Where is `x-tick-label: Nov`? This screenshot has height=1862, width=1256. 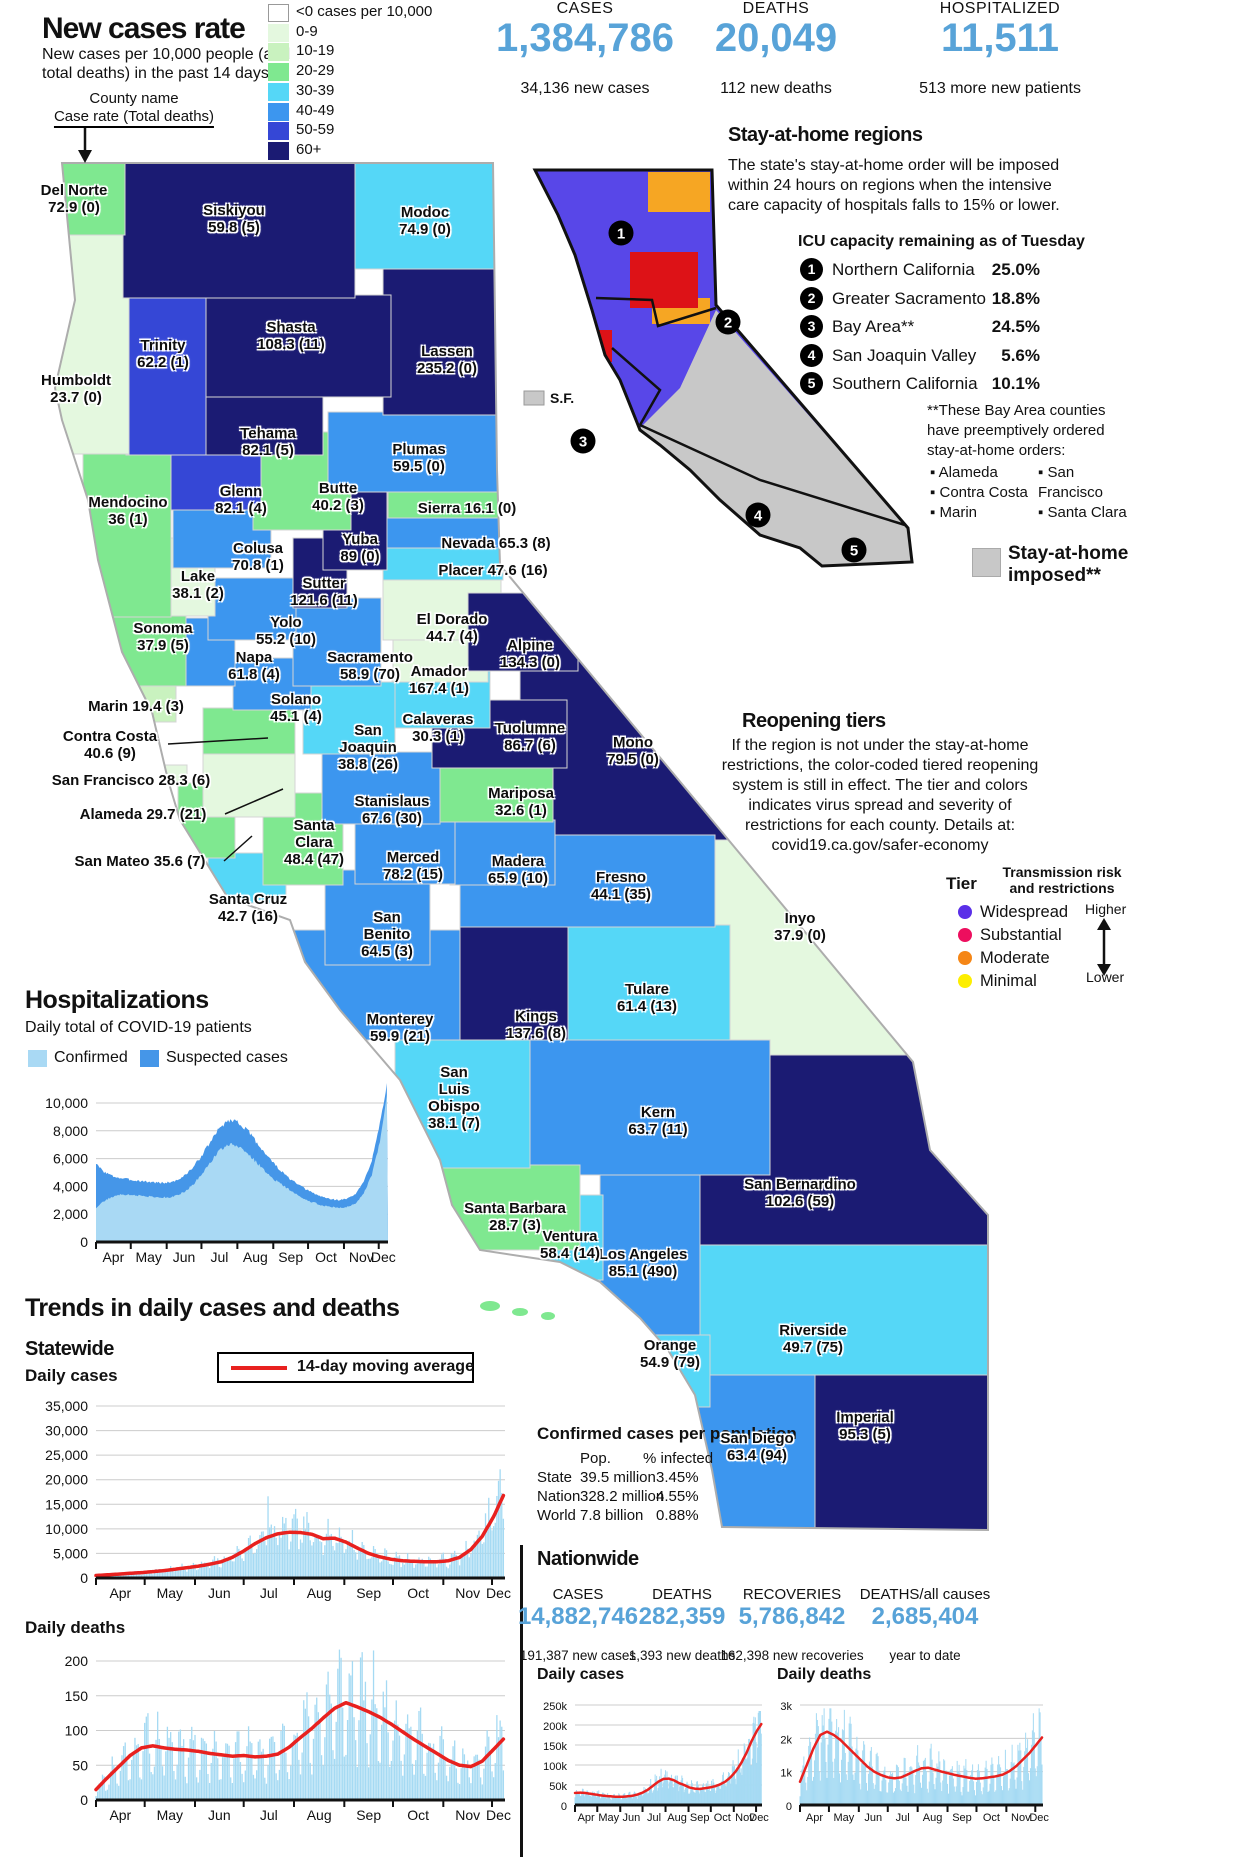 x-tick-label: Nov is located at coordinates (1021, 1818).